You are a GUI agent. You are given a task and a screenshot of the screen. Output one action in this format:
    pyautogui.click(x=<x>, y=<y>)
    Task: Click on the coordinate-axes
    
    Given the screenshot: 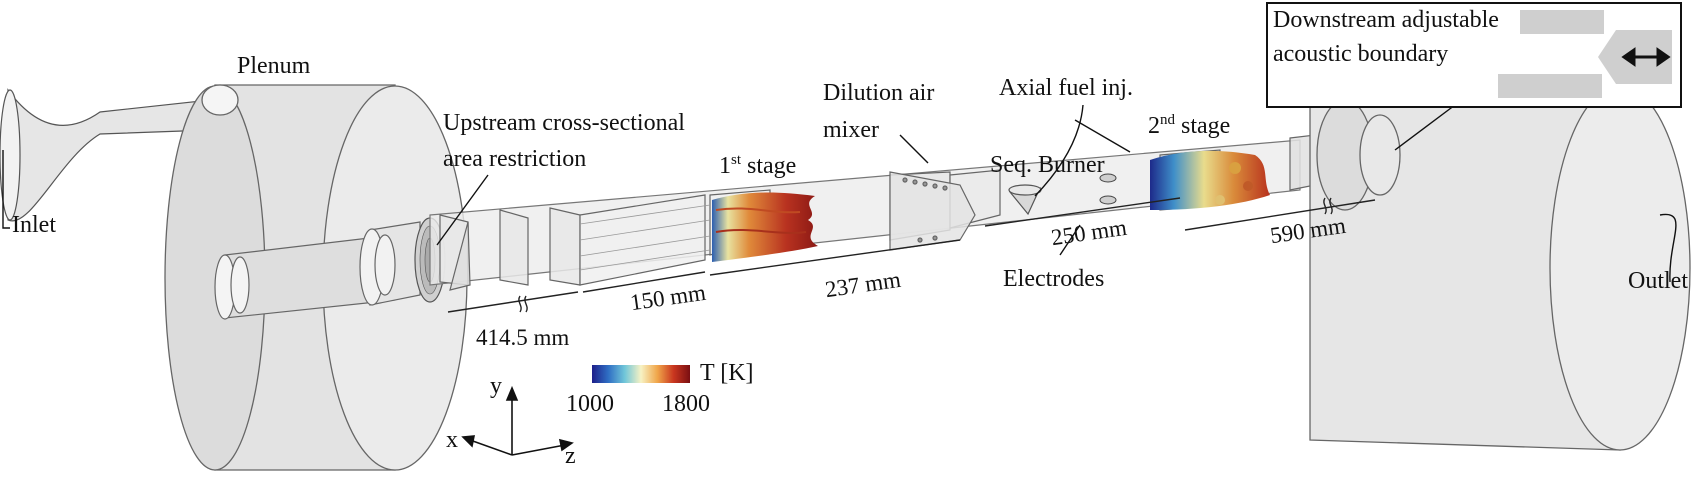 What is the action you would take?
    pyautogui.click(x=517, y=420)
    